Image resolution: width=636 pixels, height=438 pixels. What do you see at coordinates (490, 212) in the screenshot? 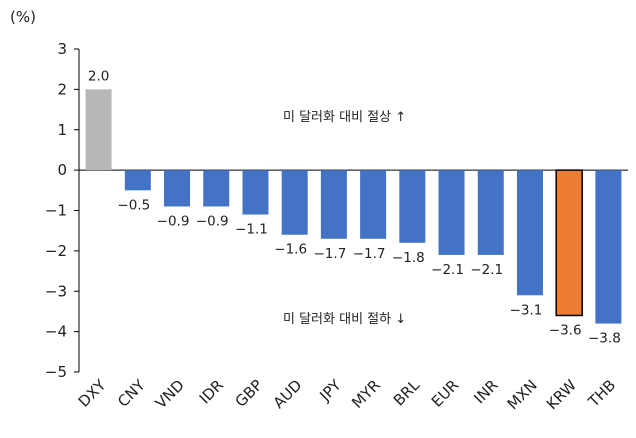
I see `bar-inr` at bounding box center [490, 212].